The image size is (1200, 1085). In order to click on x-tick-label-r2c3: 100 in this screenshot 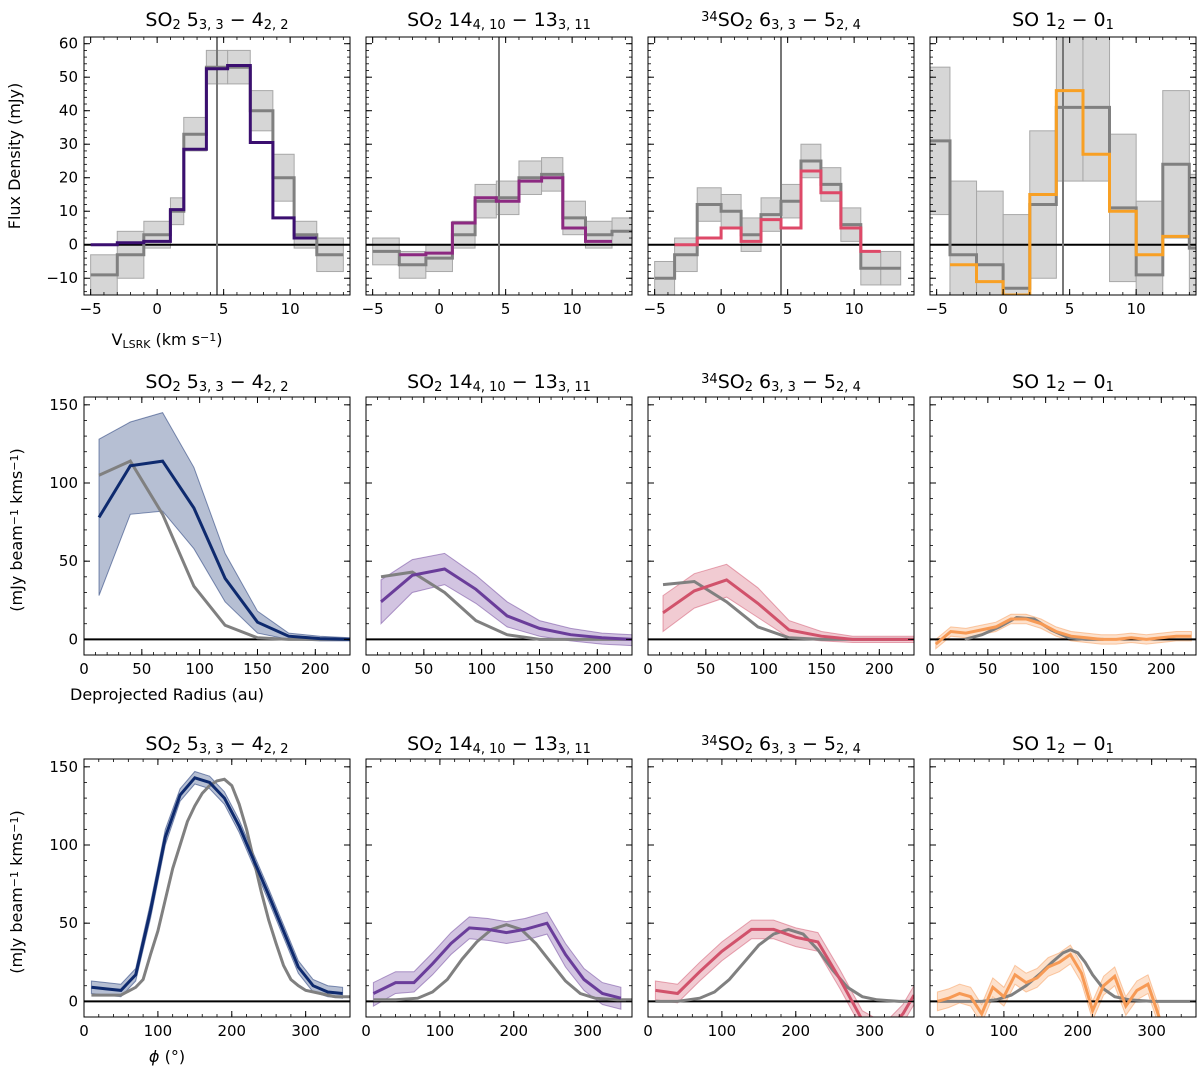, I will do `click(1045, 669)`.